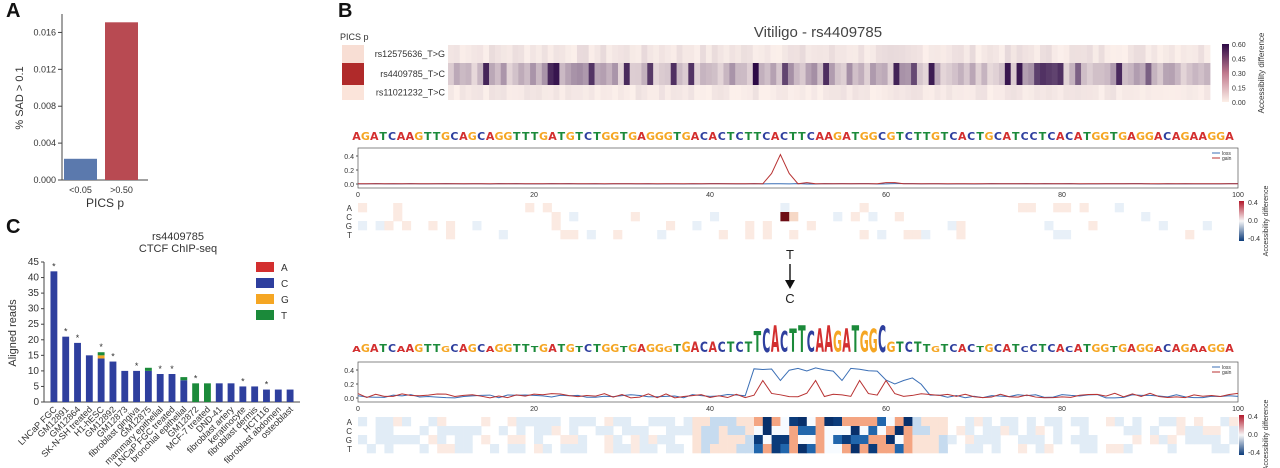 The image size is (1280, 468). What do you see at coordinates (886, 409) in the screenshot?
I see `ism-x-tick-label: 60` at bounding box center [886, 409].